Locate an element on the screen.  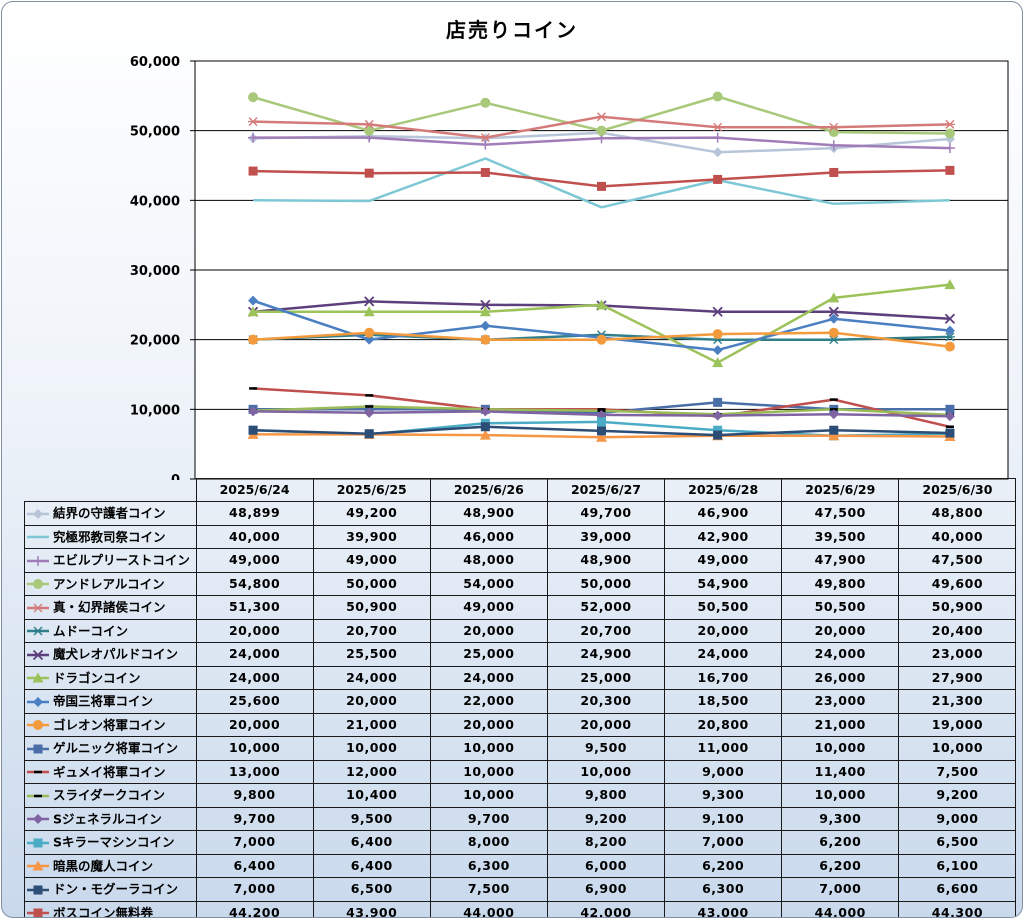
data-label: 13,000 is located at coordinates (254, 771).